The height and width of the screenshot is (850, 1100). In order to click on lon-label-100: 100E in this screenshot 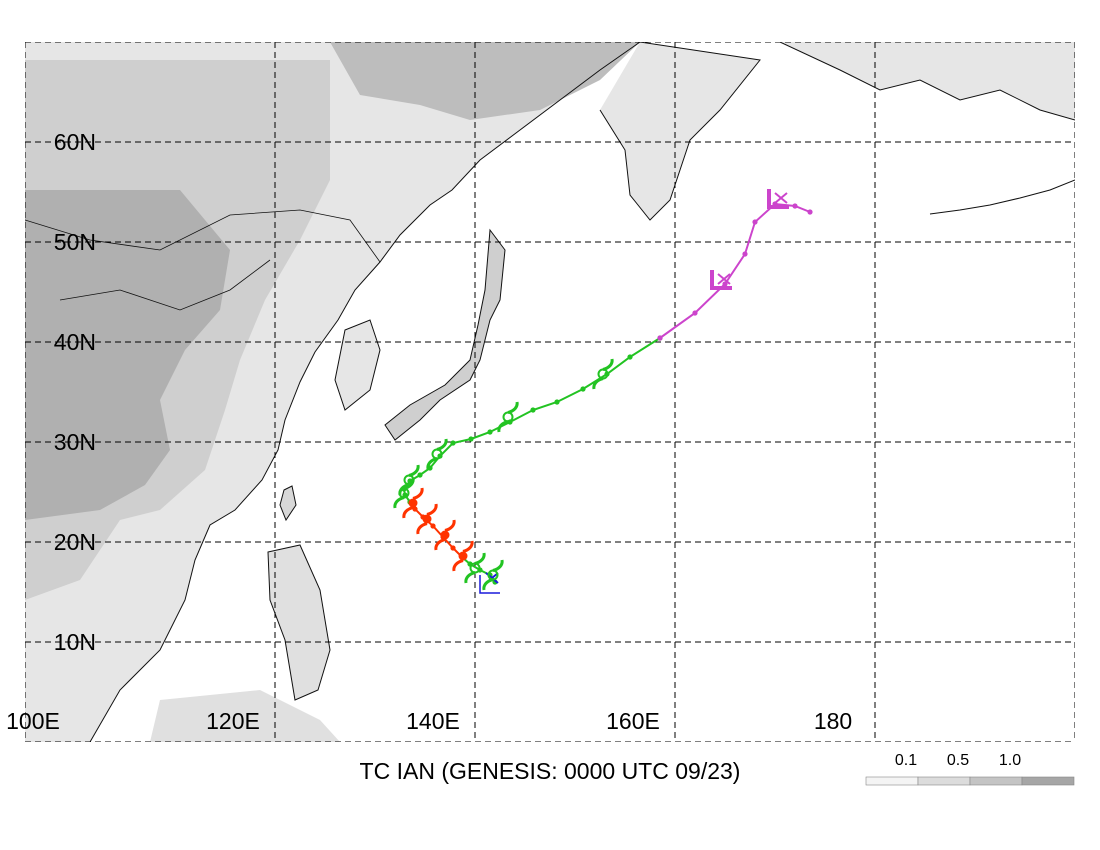, I will do `click(33, 721)`.